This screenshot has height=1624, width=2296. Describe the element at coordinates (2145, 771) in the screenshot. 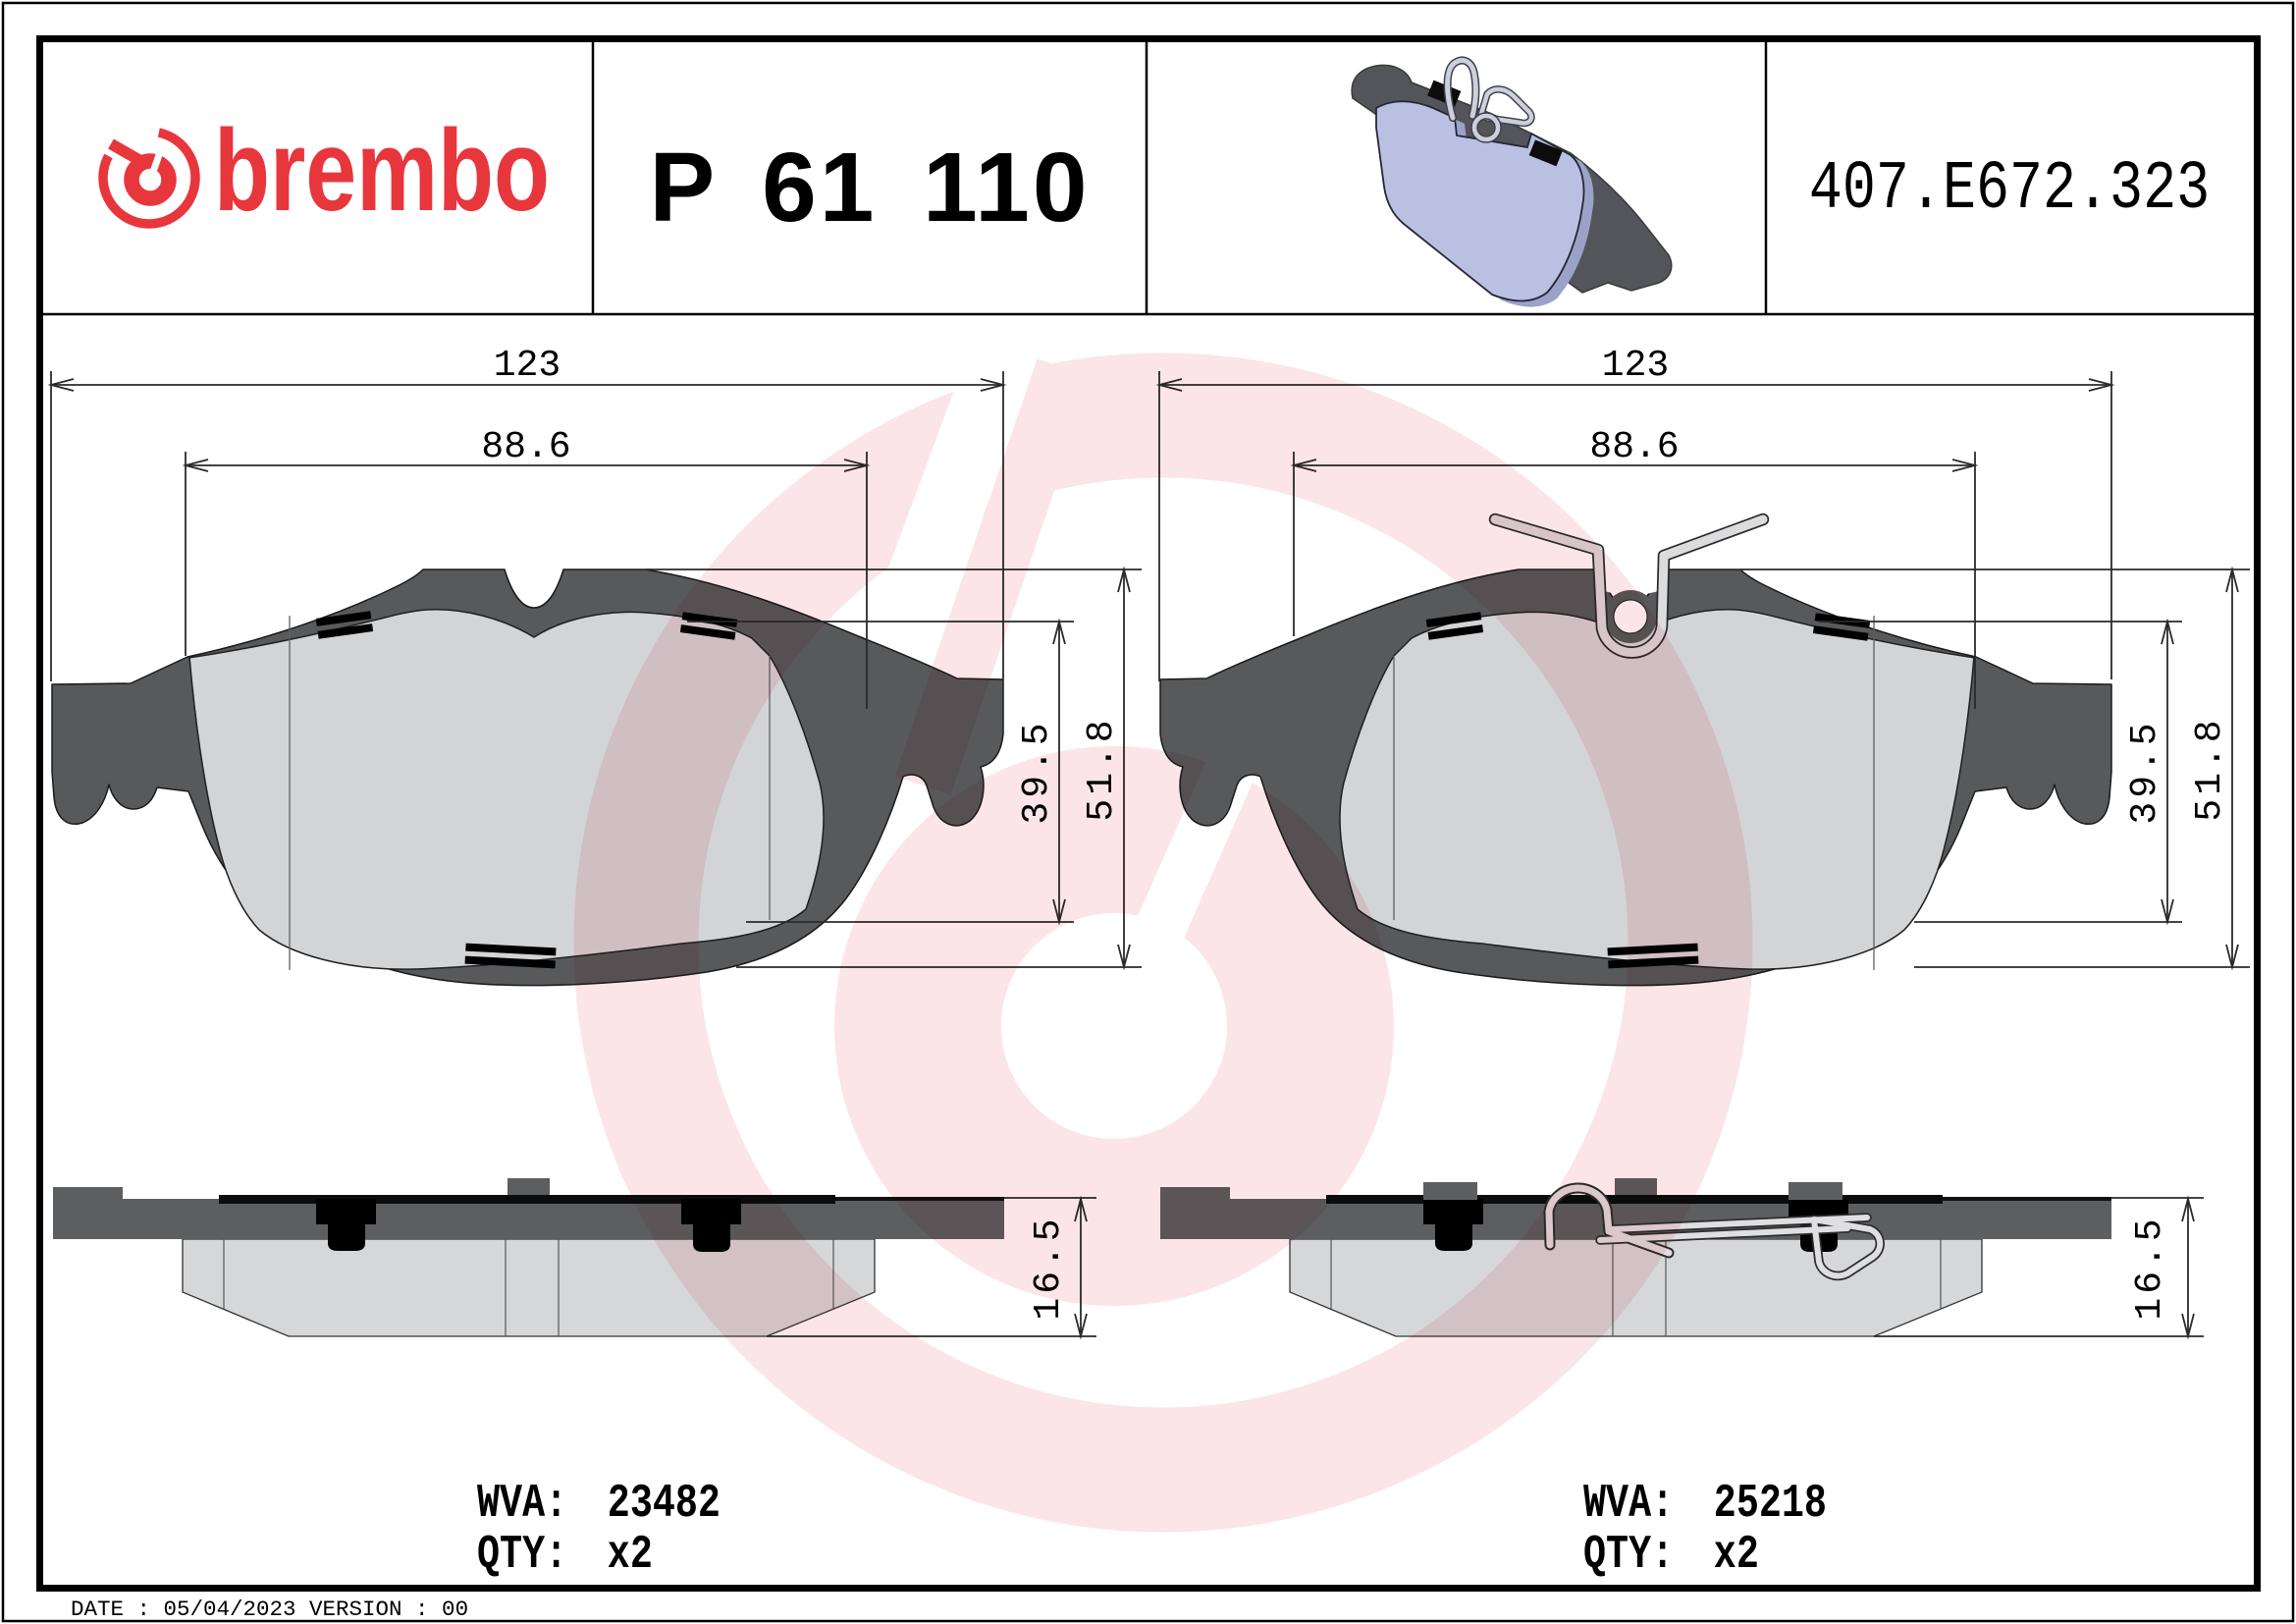

I see `svg-text: 39.5` at that location.